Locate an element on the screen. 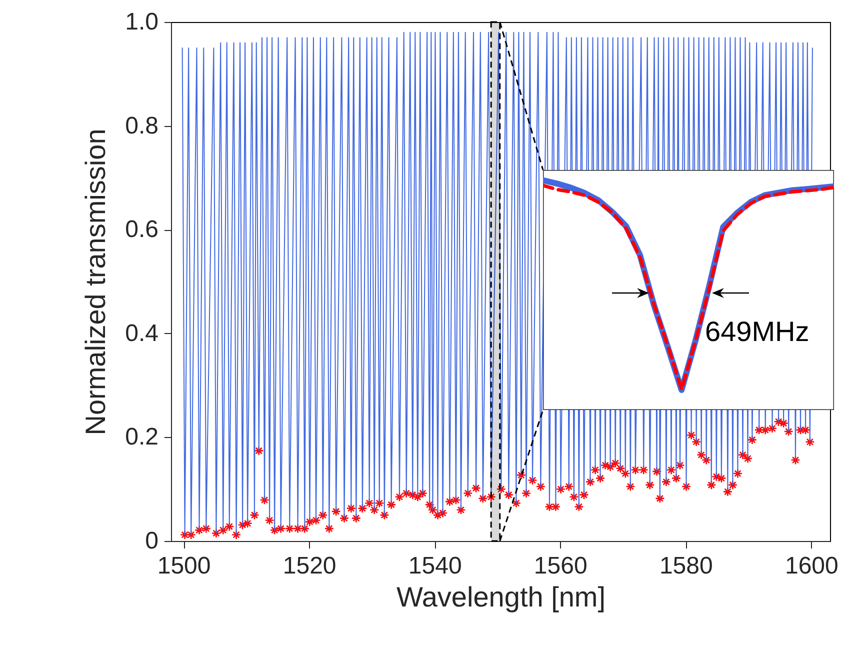  x-tick-label: 1600 is located at coordinates (811, 566).